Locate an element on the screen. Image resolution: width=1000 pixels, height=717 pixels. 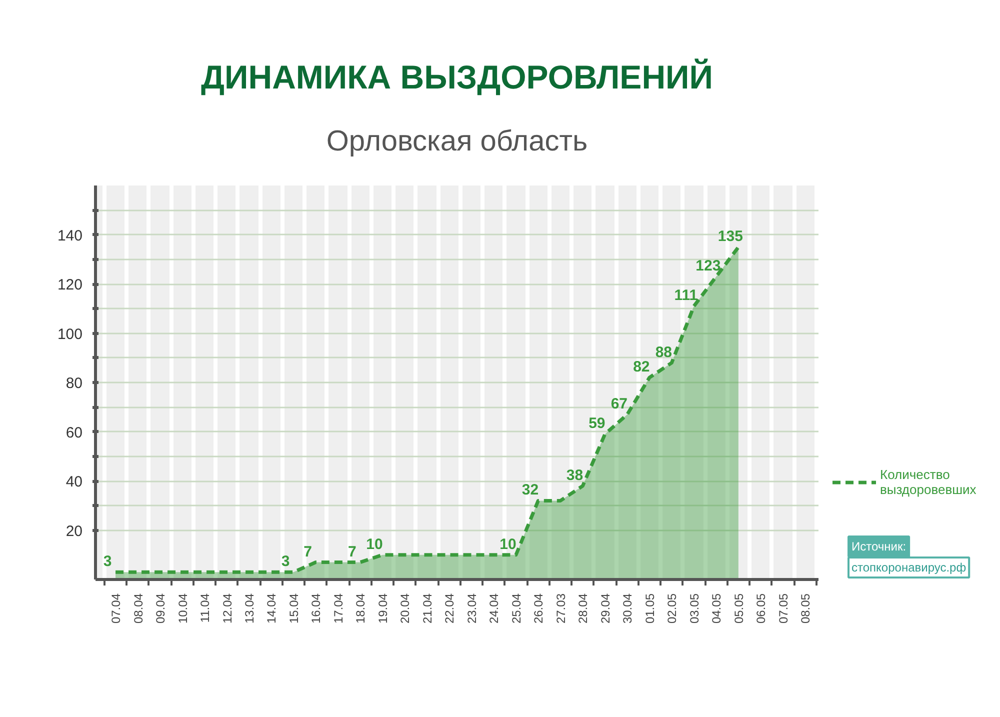
x-tick-label: 19.04 is located at coordinates (383, 608).